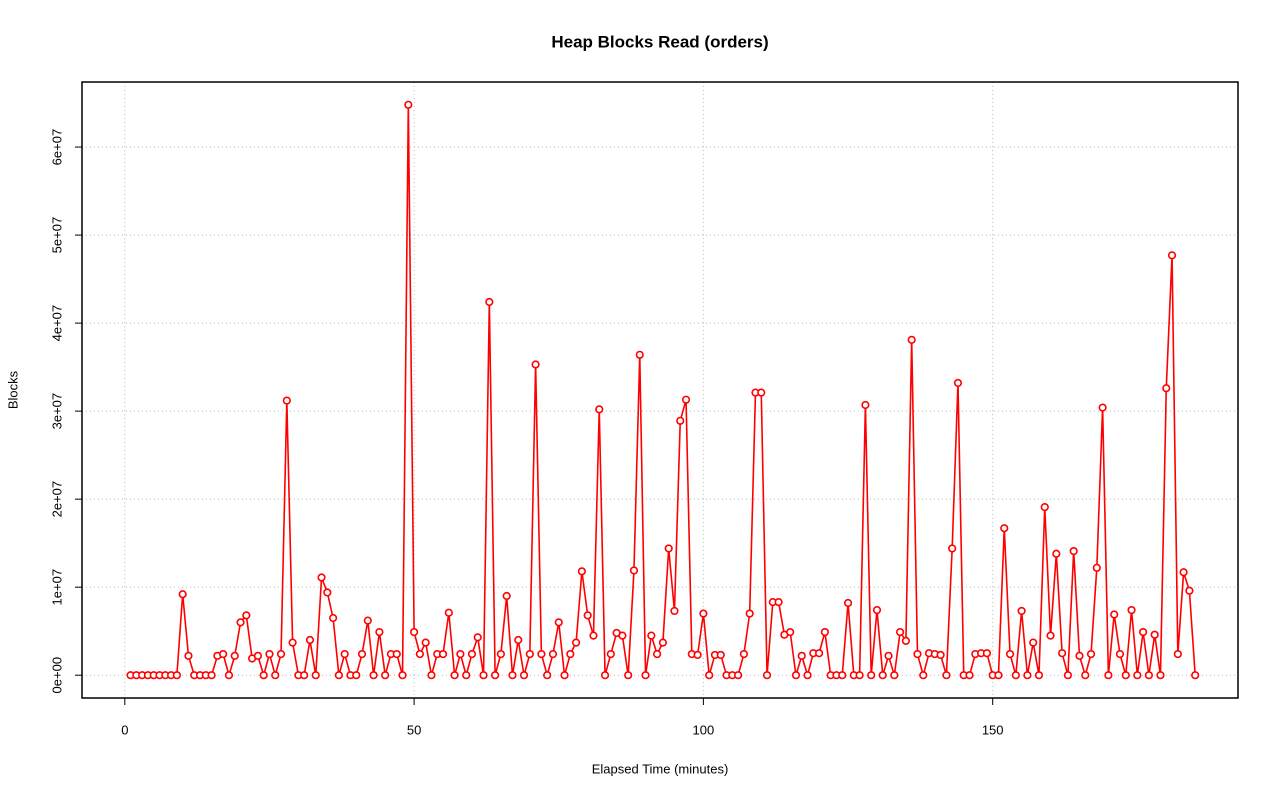  What do you see at coordinates (56, 675) in the screenshot?
I see `y-tick-label: 0e+00` at bounding box center [56, 675].